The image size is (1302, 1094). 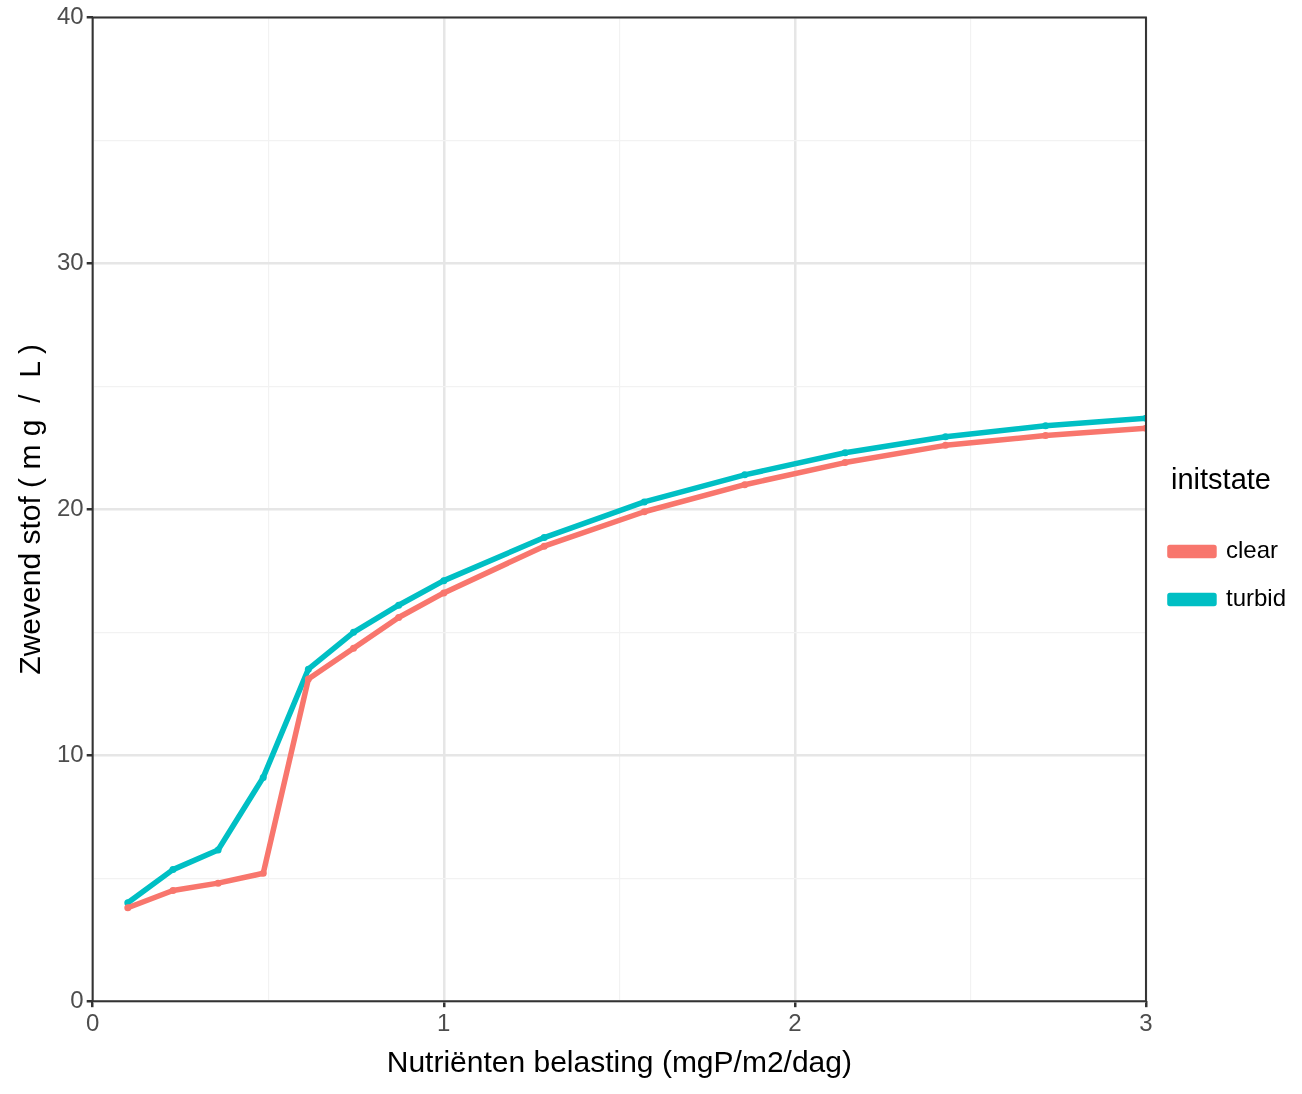 I want to click on y-tick-label: 20, so click(x=70, y=507).